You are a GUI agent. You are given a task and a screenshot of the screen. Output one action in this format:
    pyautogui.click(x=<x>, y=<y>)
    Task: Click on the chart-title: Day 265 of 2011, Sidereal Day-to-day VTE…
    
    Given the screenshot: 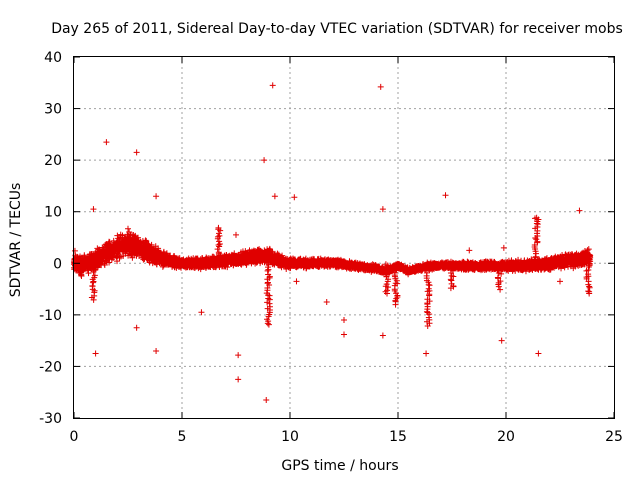 What is the action you would take?
    pyautogui.click(x=337, y=29)
    